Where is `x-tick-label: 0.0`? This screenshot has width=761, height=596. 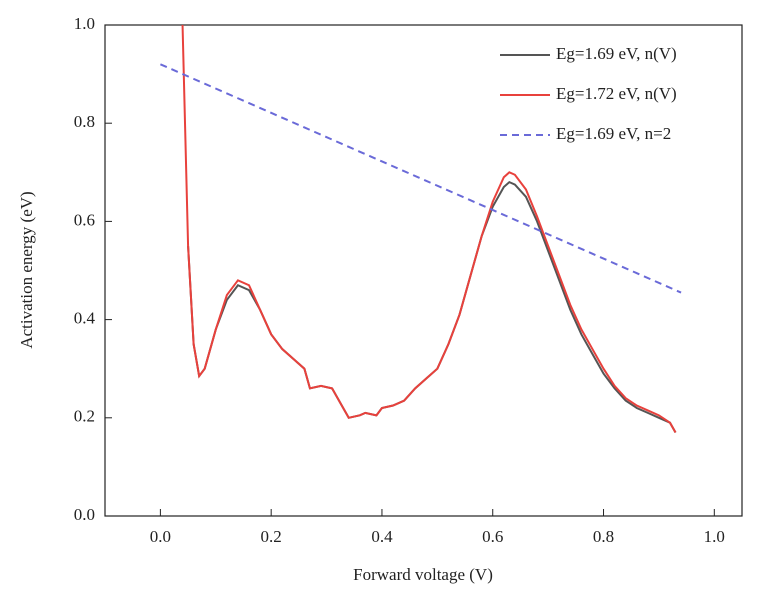 x-tick-label: 0.0 is located at coordinates (160, 536).